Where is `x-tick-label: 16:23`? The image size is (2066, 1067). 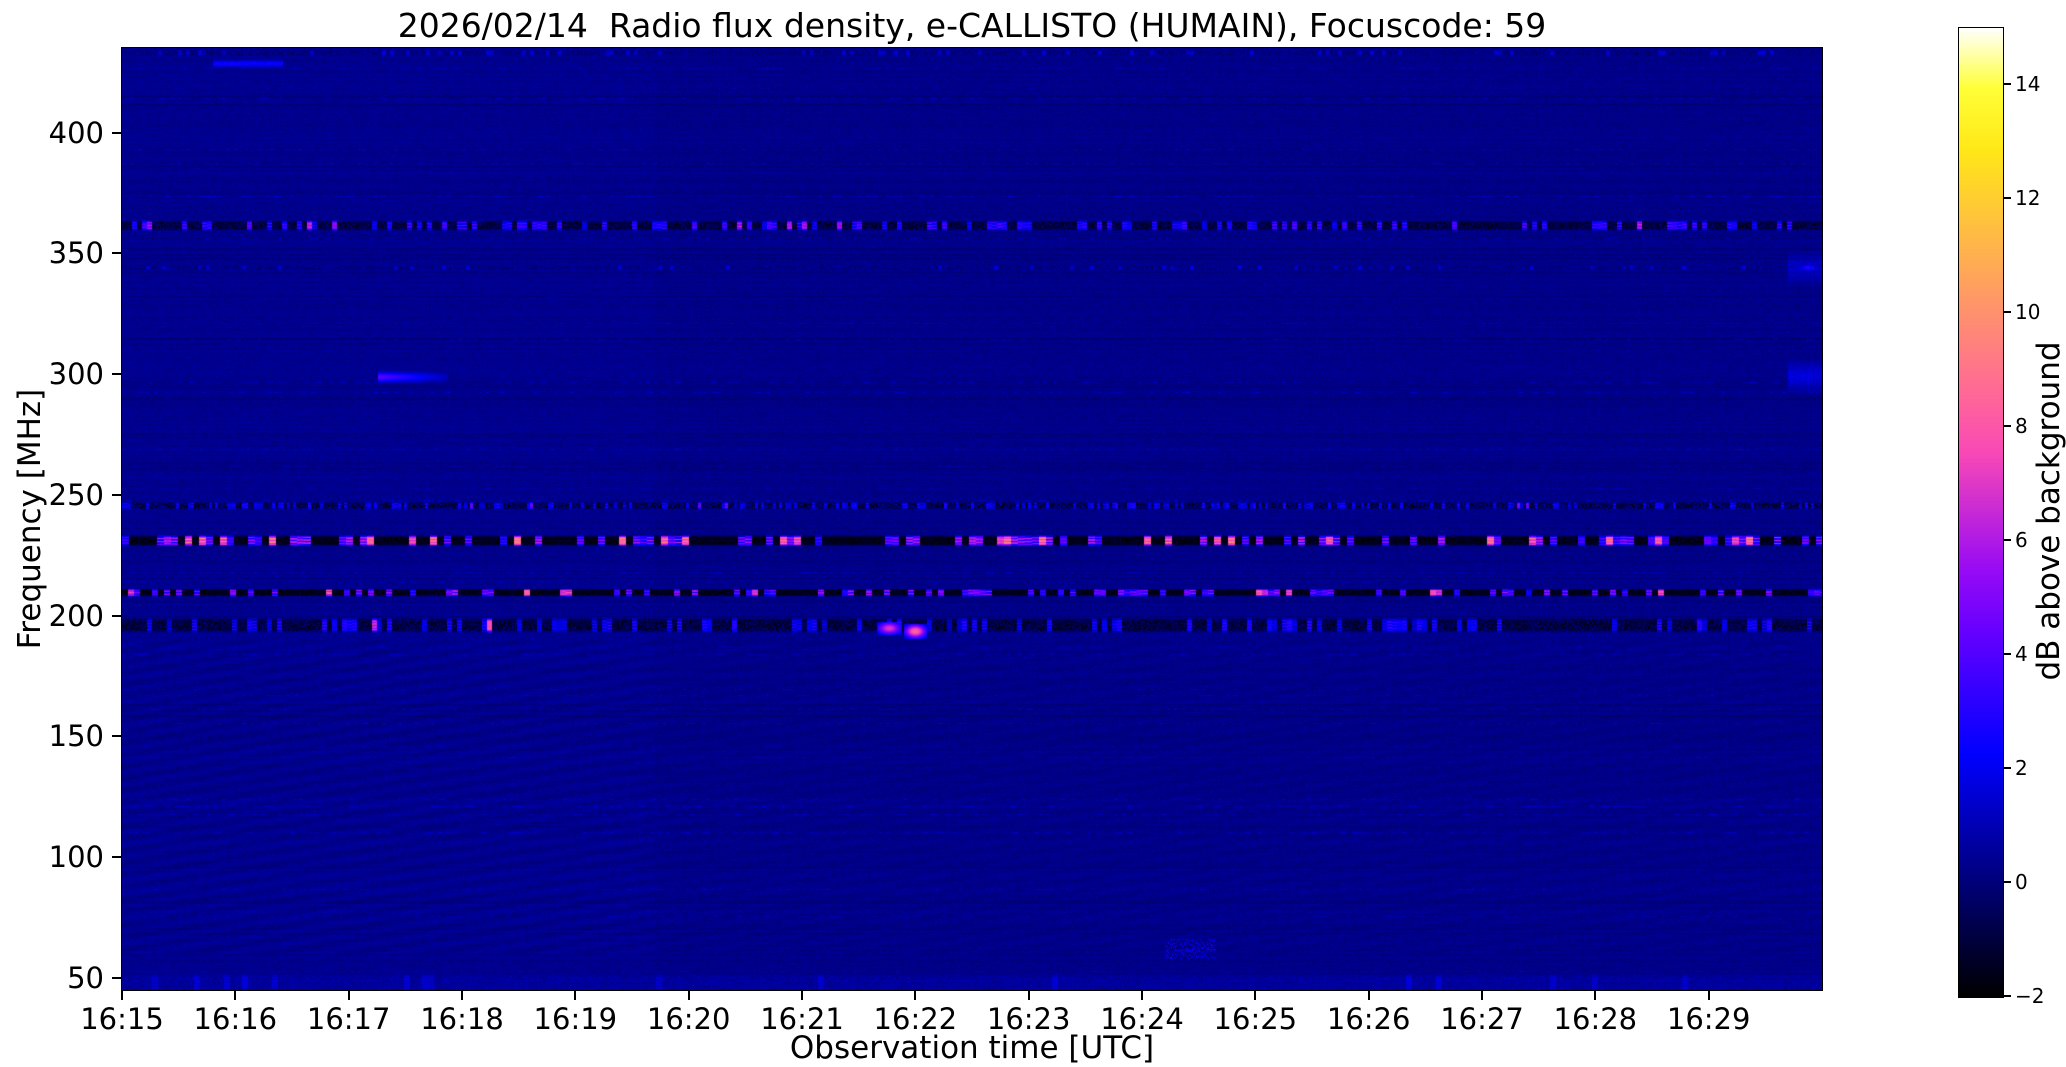 x-tick-label: 16:23 is located at coordinates (1028, 1019).